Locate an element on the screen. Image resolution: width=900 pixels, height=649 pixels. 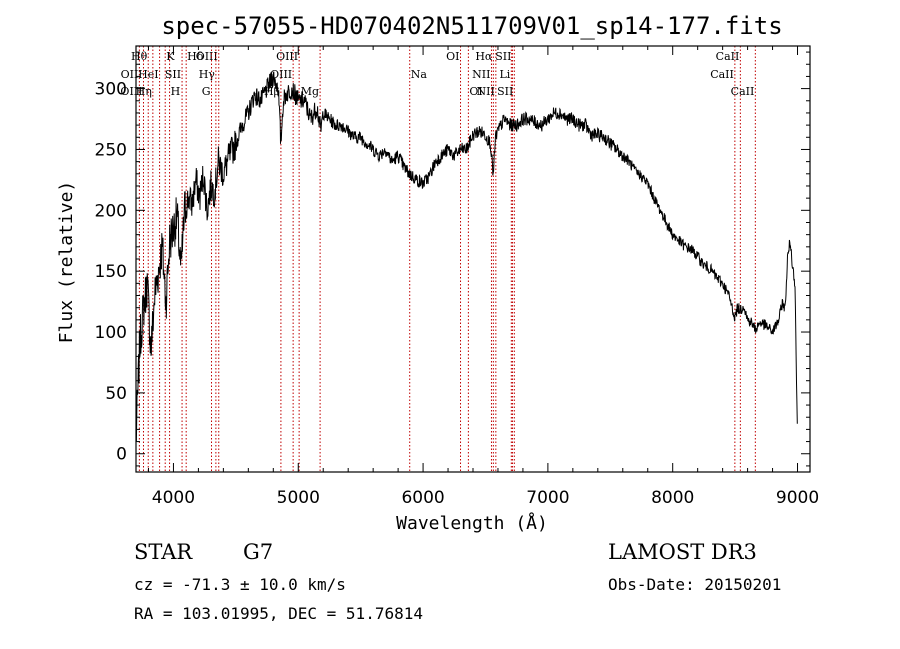
spectral-line-label: Li is located at coordinates (504, 74).